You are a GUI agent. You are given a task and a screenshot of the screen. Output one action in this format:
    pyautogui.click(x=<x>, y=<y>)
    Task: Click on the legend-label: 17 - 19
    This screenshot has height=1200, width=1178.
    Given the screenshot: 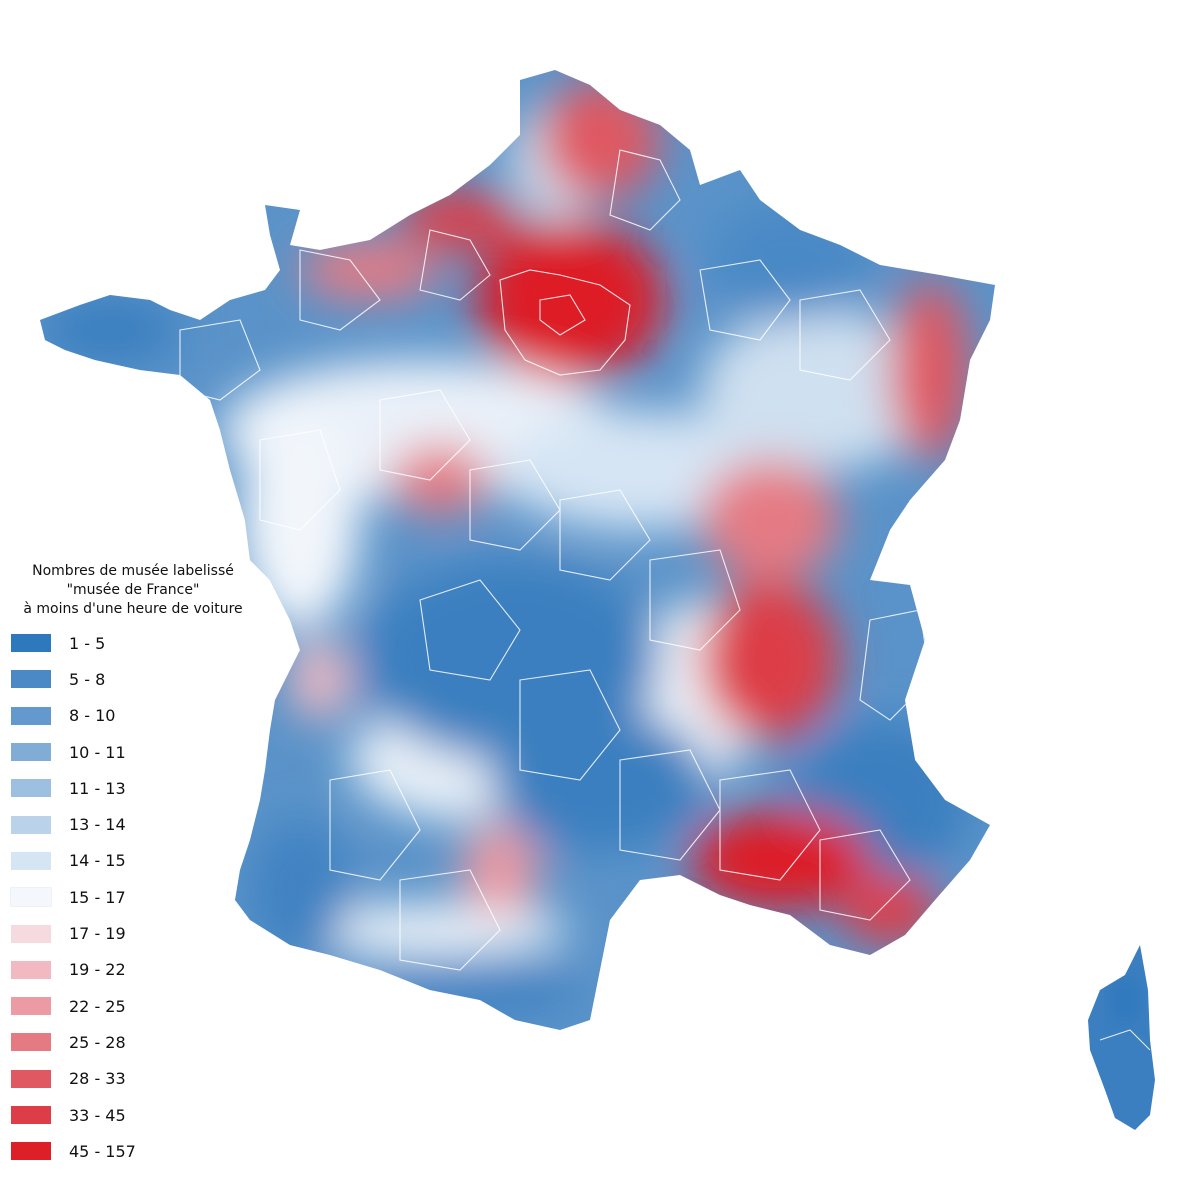 What is the action you would take?
    pyautogui.click(x=97, y=934)
    